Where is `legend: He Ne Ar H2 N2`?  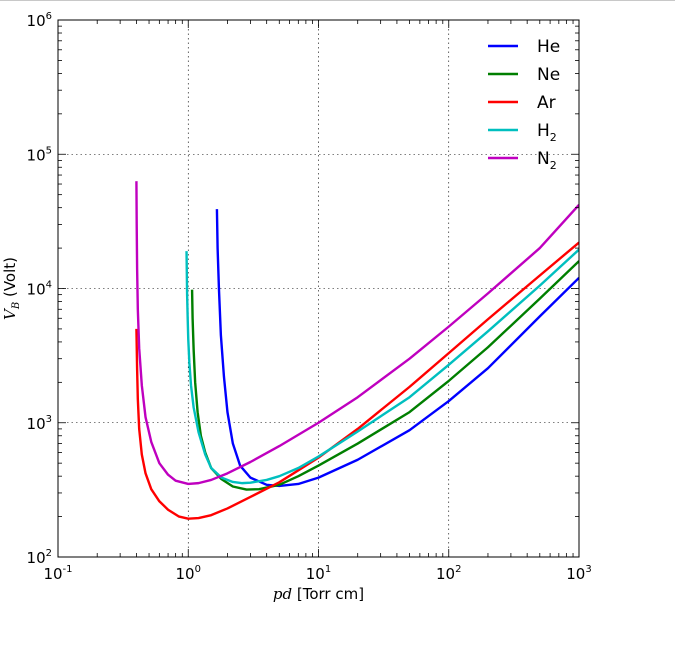
legend: He Ne Ar H2 N2 is located at coordinates (524, 104).